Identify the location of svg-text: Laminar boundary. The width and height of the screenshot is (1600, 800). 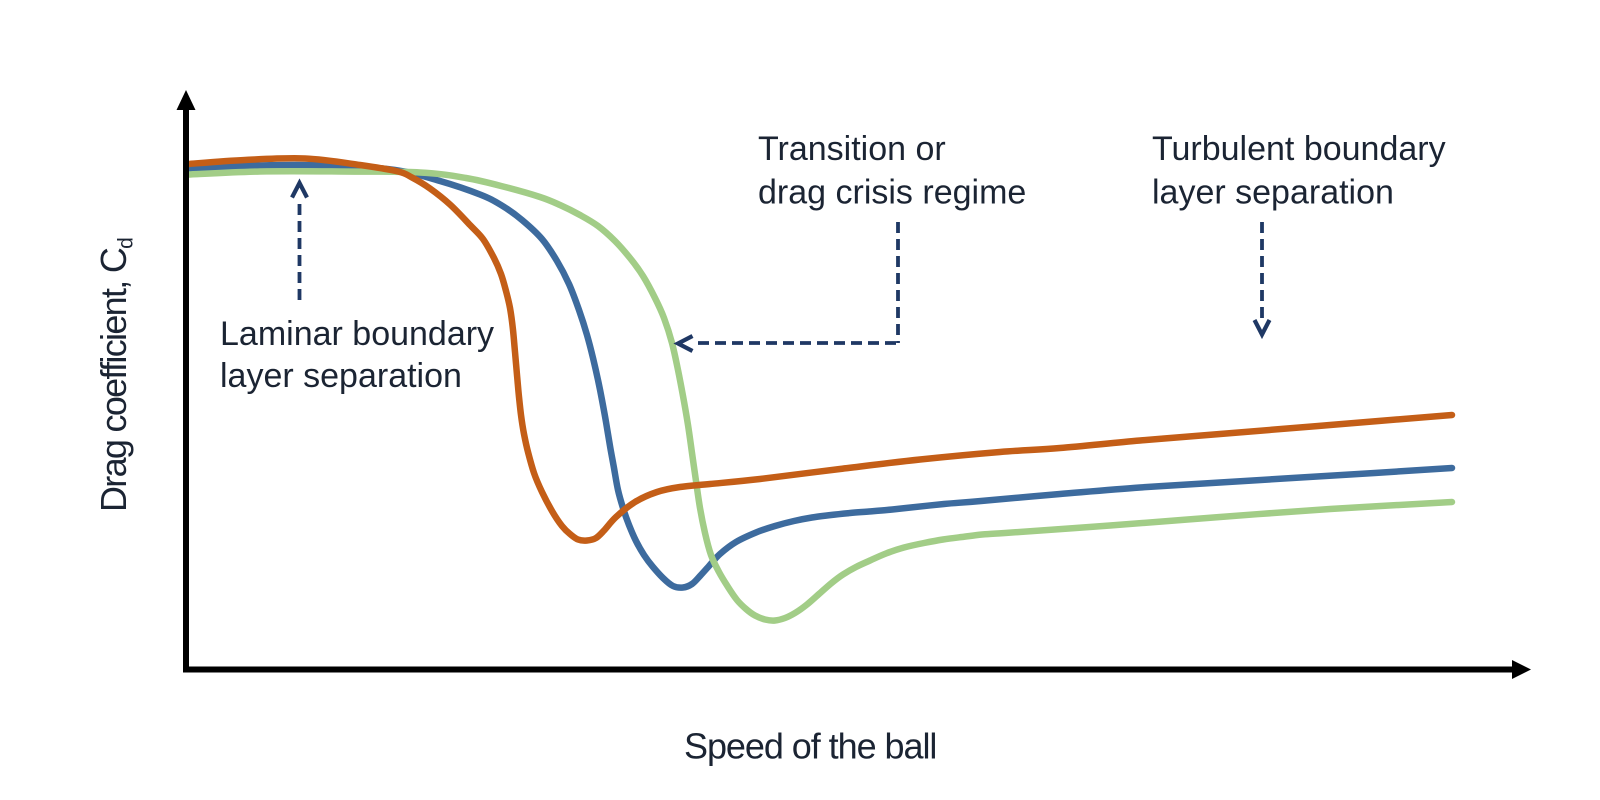
(357, 334).